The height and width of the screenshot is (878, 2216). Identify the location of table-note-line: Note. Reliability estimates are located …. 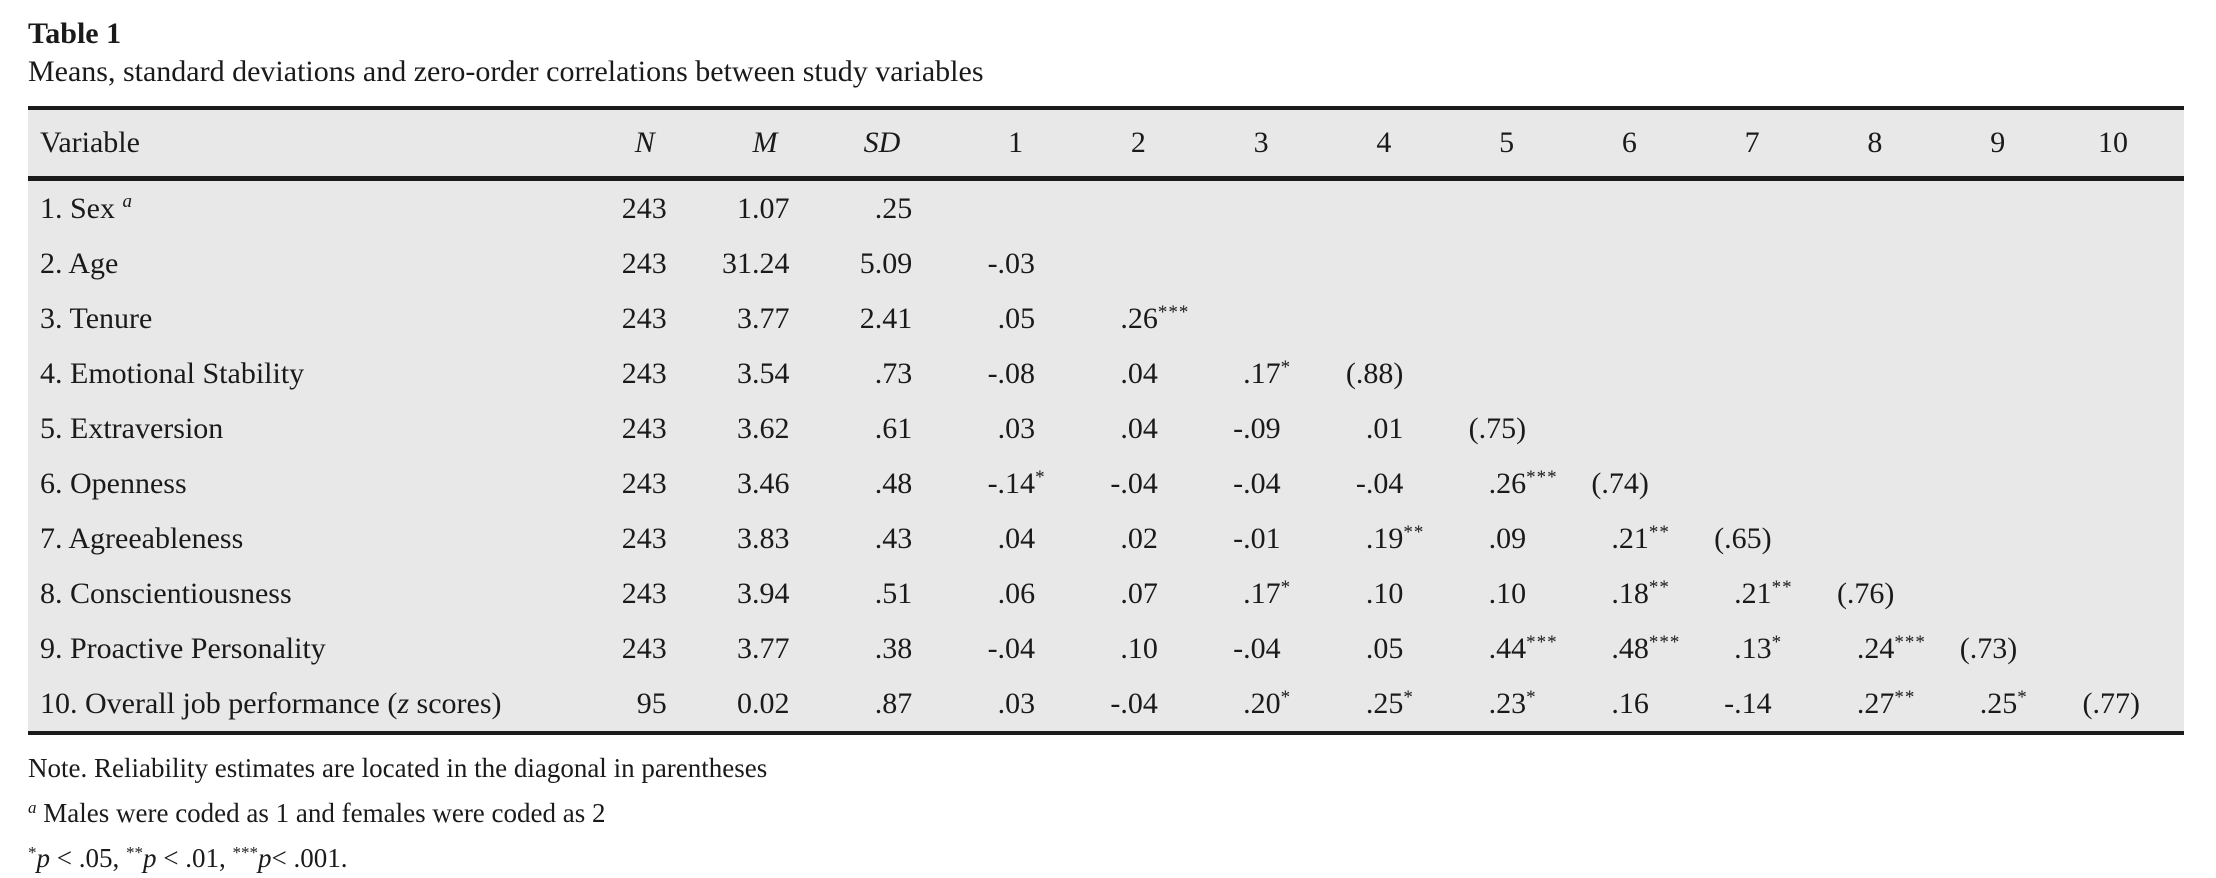
(398, 768).